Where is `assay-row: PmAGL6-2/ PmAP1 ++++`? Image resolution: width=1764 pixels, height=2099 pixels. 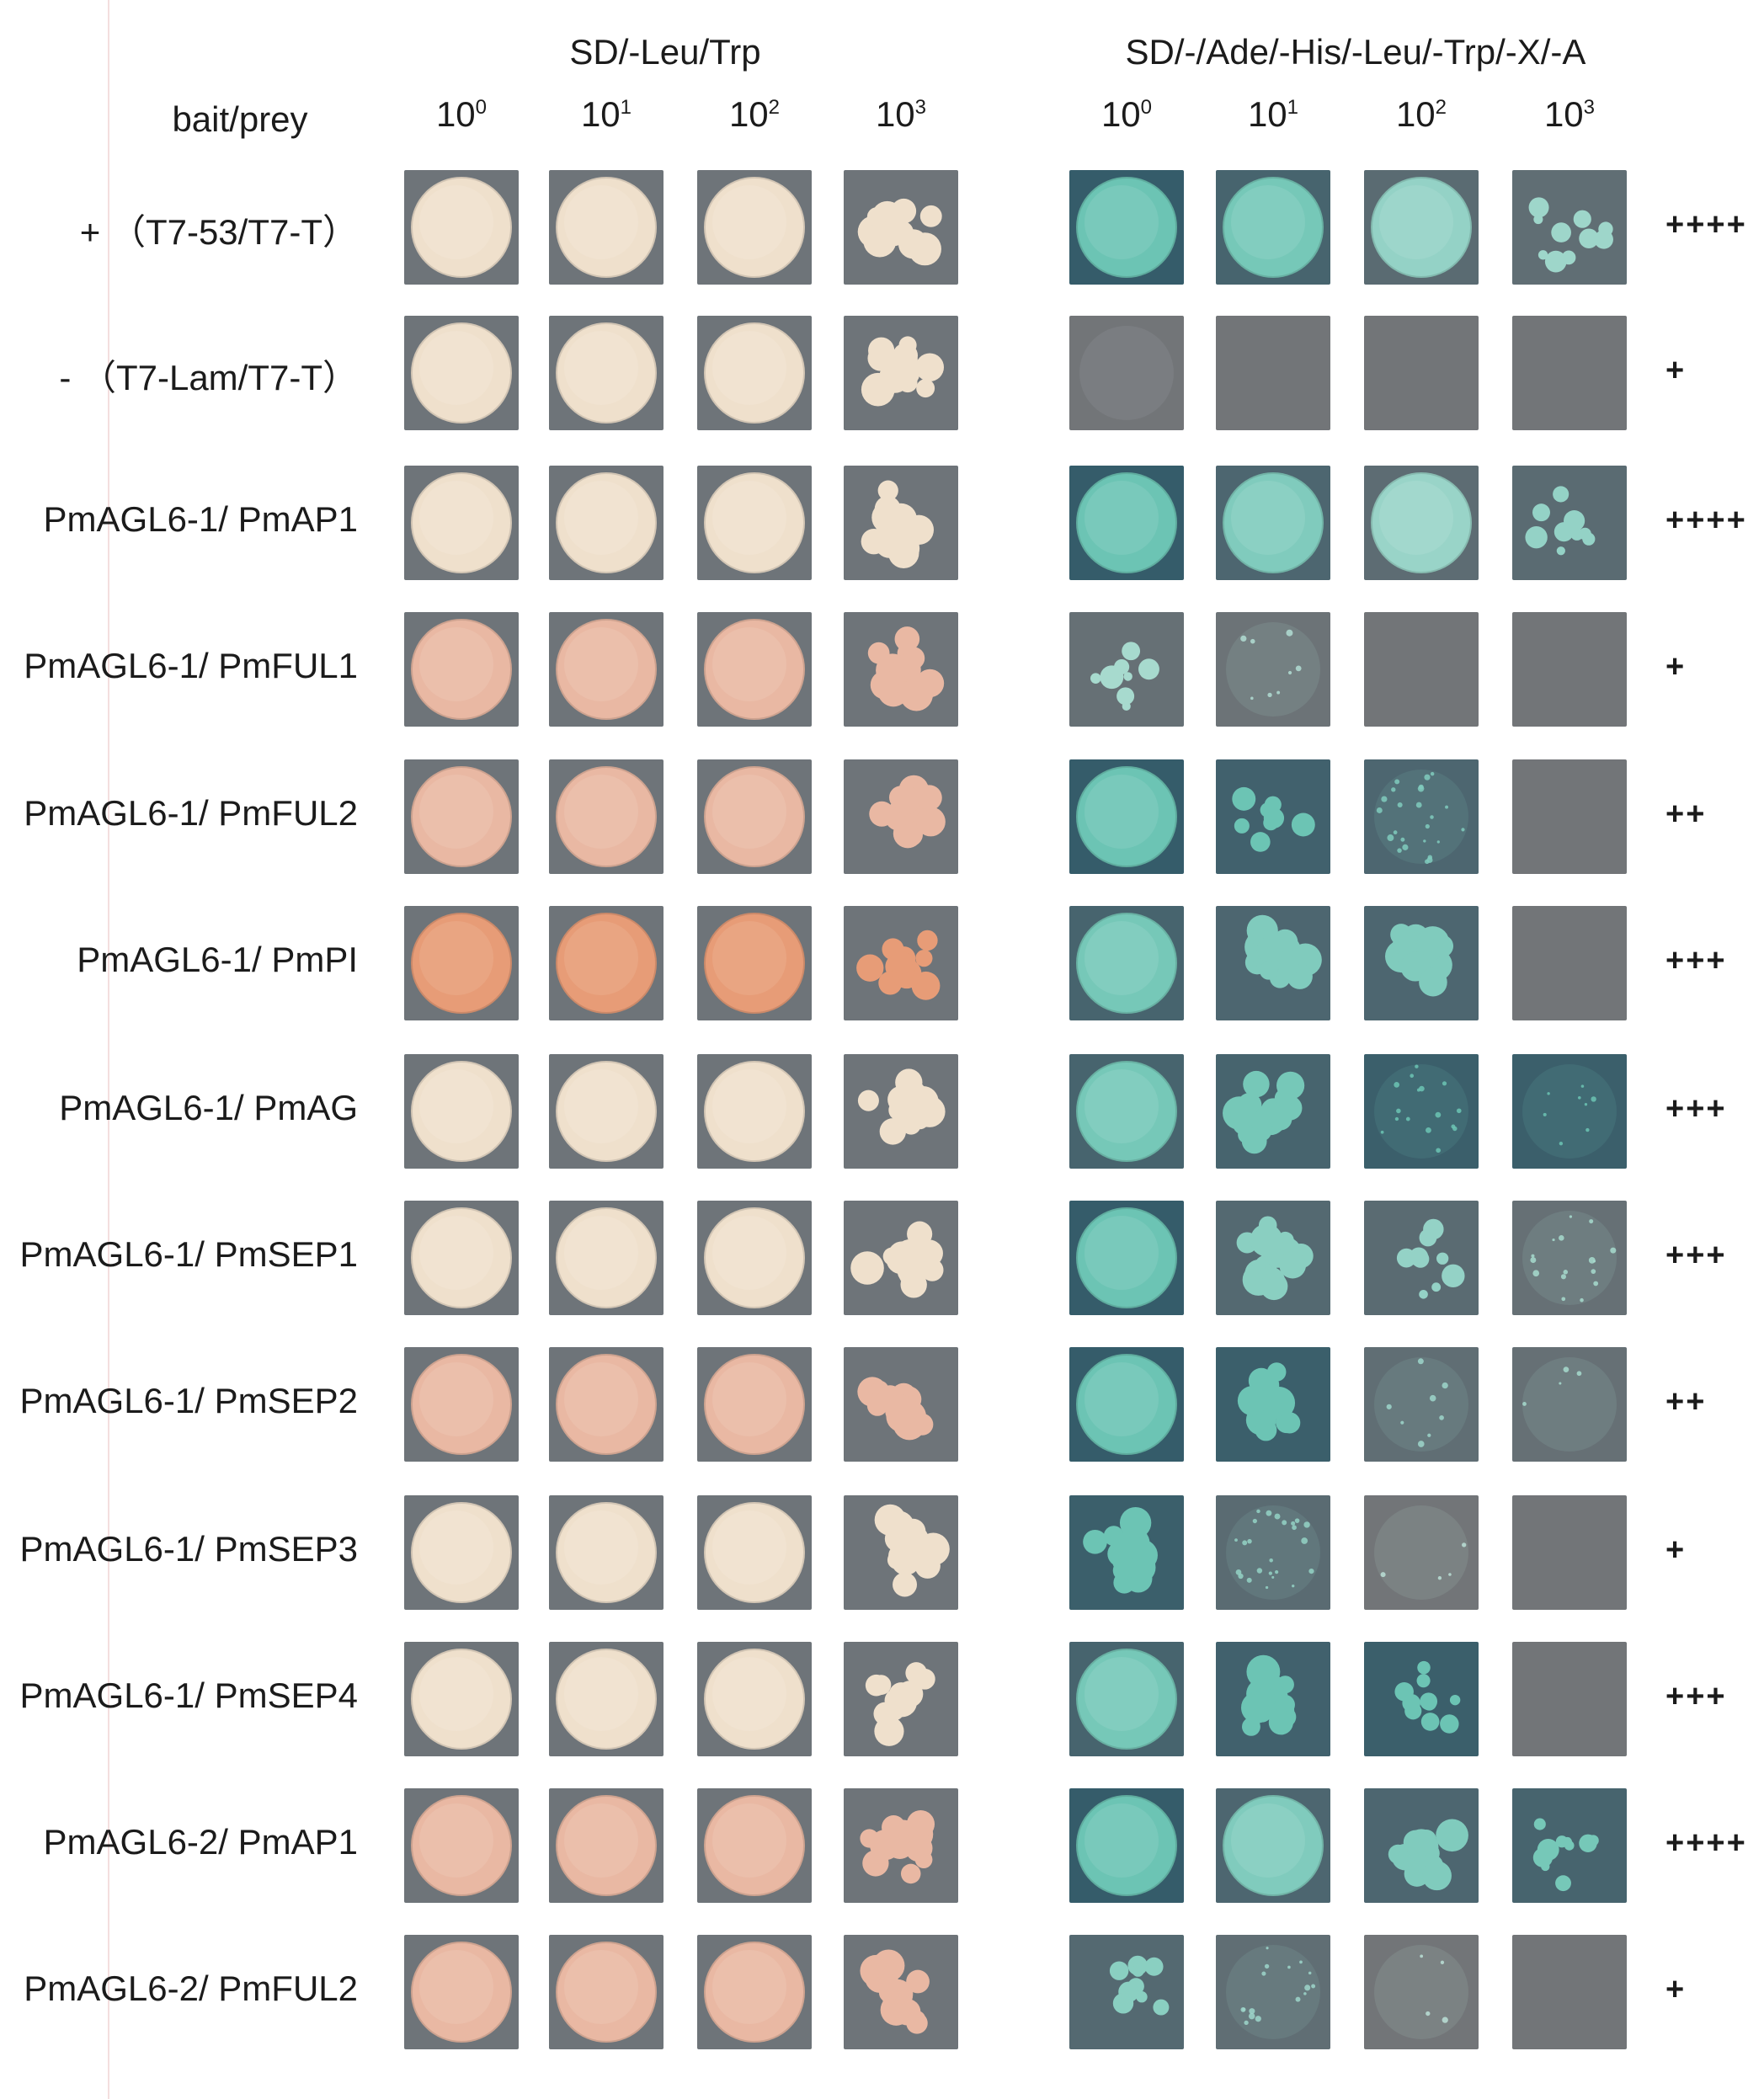
assay-row: PmAGL6-2/ PmAP1 ++++ is located at coordinates (882, 1847).